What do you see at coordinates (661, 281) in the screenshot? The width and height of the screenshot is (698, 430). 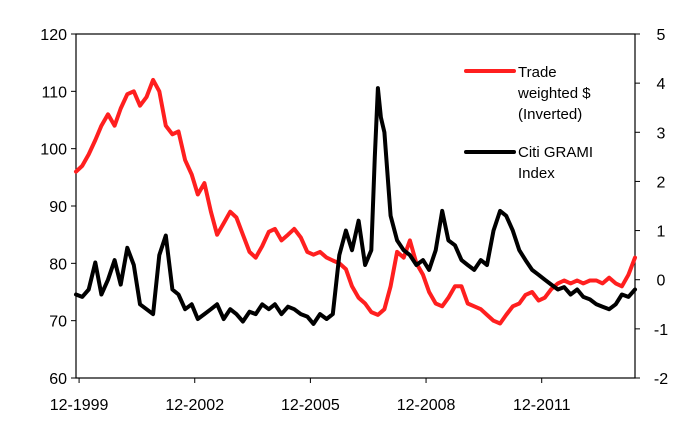 I see `right-tick-label: 0` at bounding box center [661, 281].